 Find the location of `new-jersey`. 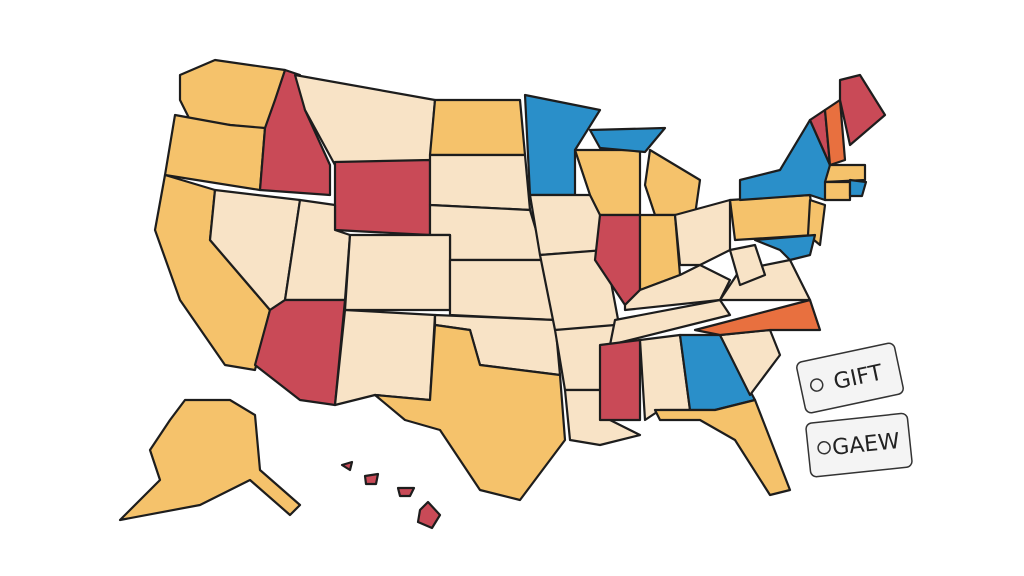

new-jersey is located at coordinates (816, 222).